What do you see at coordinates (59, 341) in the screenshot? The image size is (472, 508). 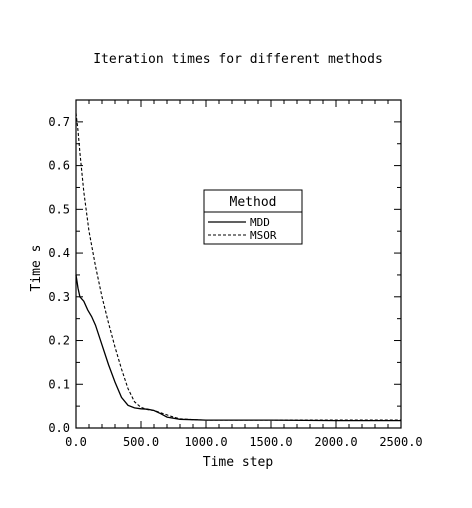 I see `y-tick-label: 0.2` at bounding box center [59, 341].